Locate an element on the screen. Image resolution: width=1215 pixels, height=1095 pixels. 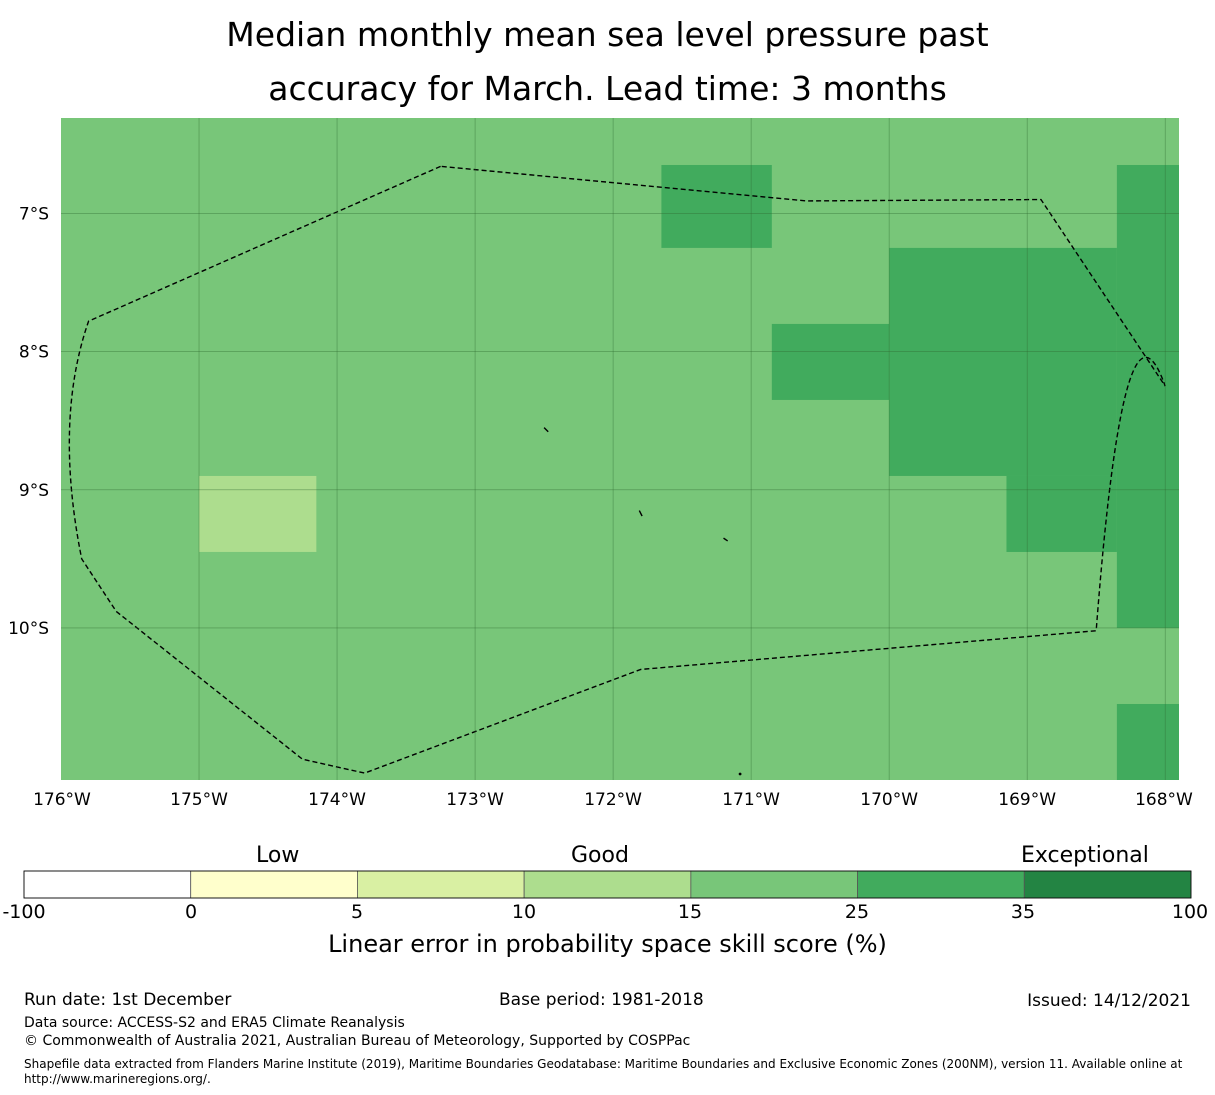
colorbar-tick: -100 is located at coordinates (24, 912).